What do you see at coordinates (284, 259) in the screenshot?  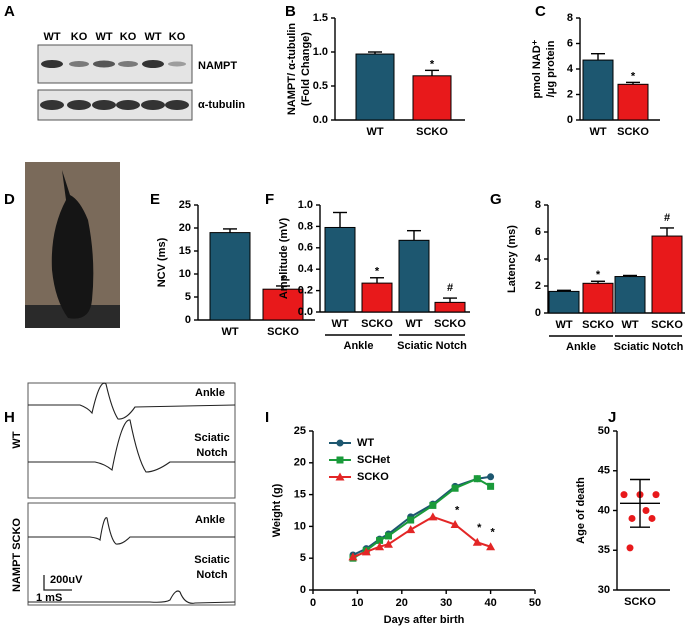 I see `y-axis-label: Amplitude (mV)` at bounding box center [284, 259].